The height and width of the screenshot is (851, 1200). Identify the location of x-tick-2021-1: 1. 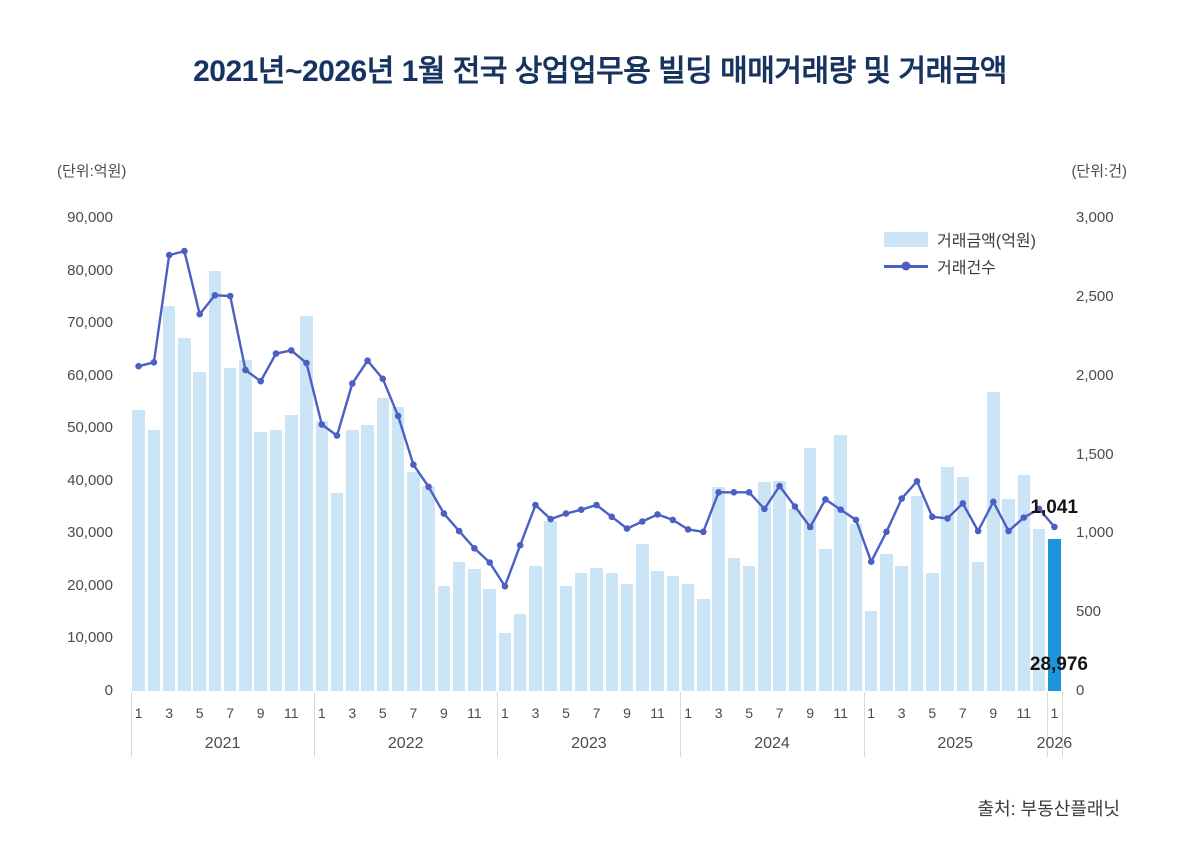
(138, 713).